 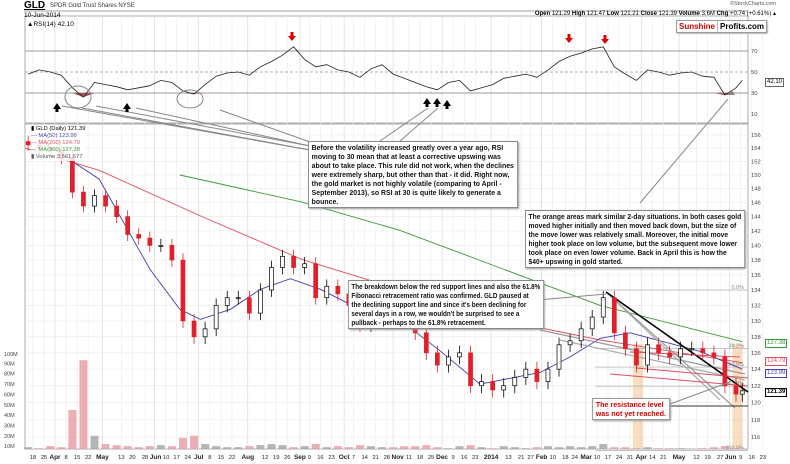 I want to click on x-tick-label: Jul, so click(x=199, y=457).